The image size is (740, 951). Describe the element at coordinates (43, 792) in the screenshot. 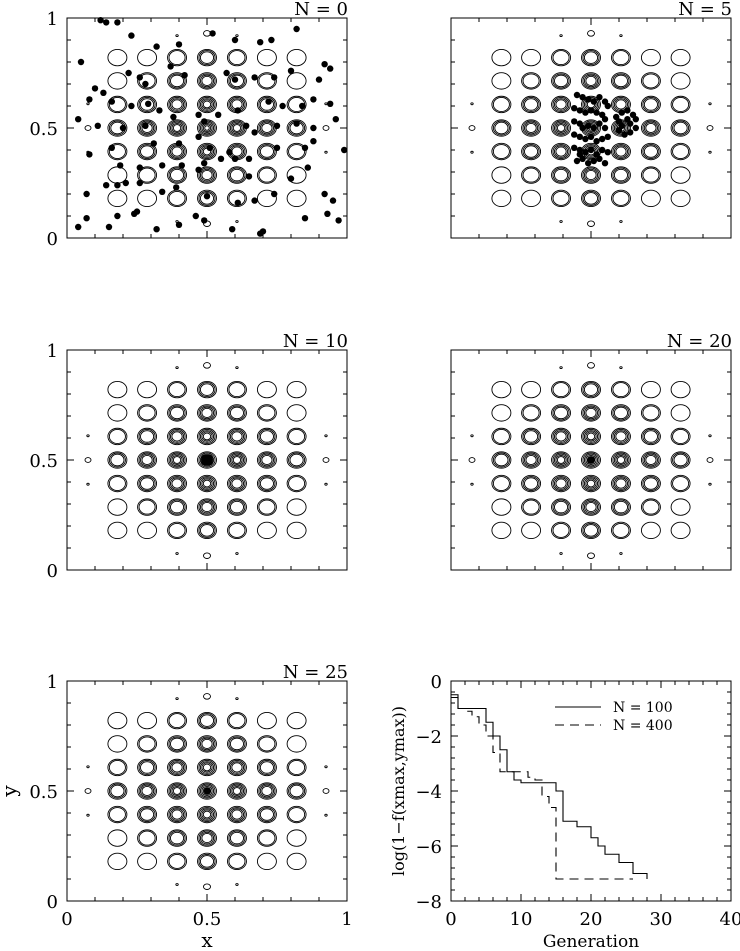

I see `y-tick-label: 0.5` at that location.